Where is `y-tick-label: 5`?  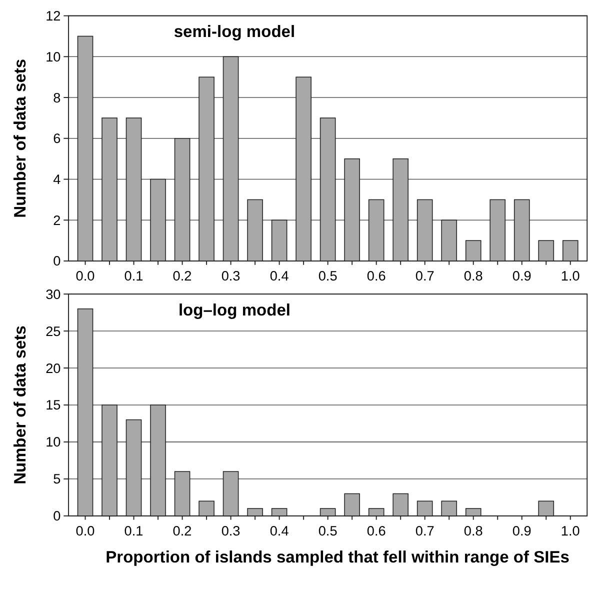
y-tick-label: 5 is located at coordinates (57, 479).